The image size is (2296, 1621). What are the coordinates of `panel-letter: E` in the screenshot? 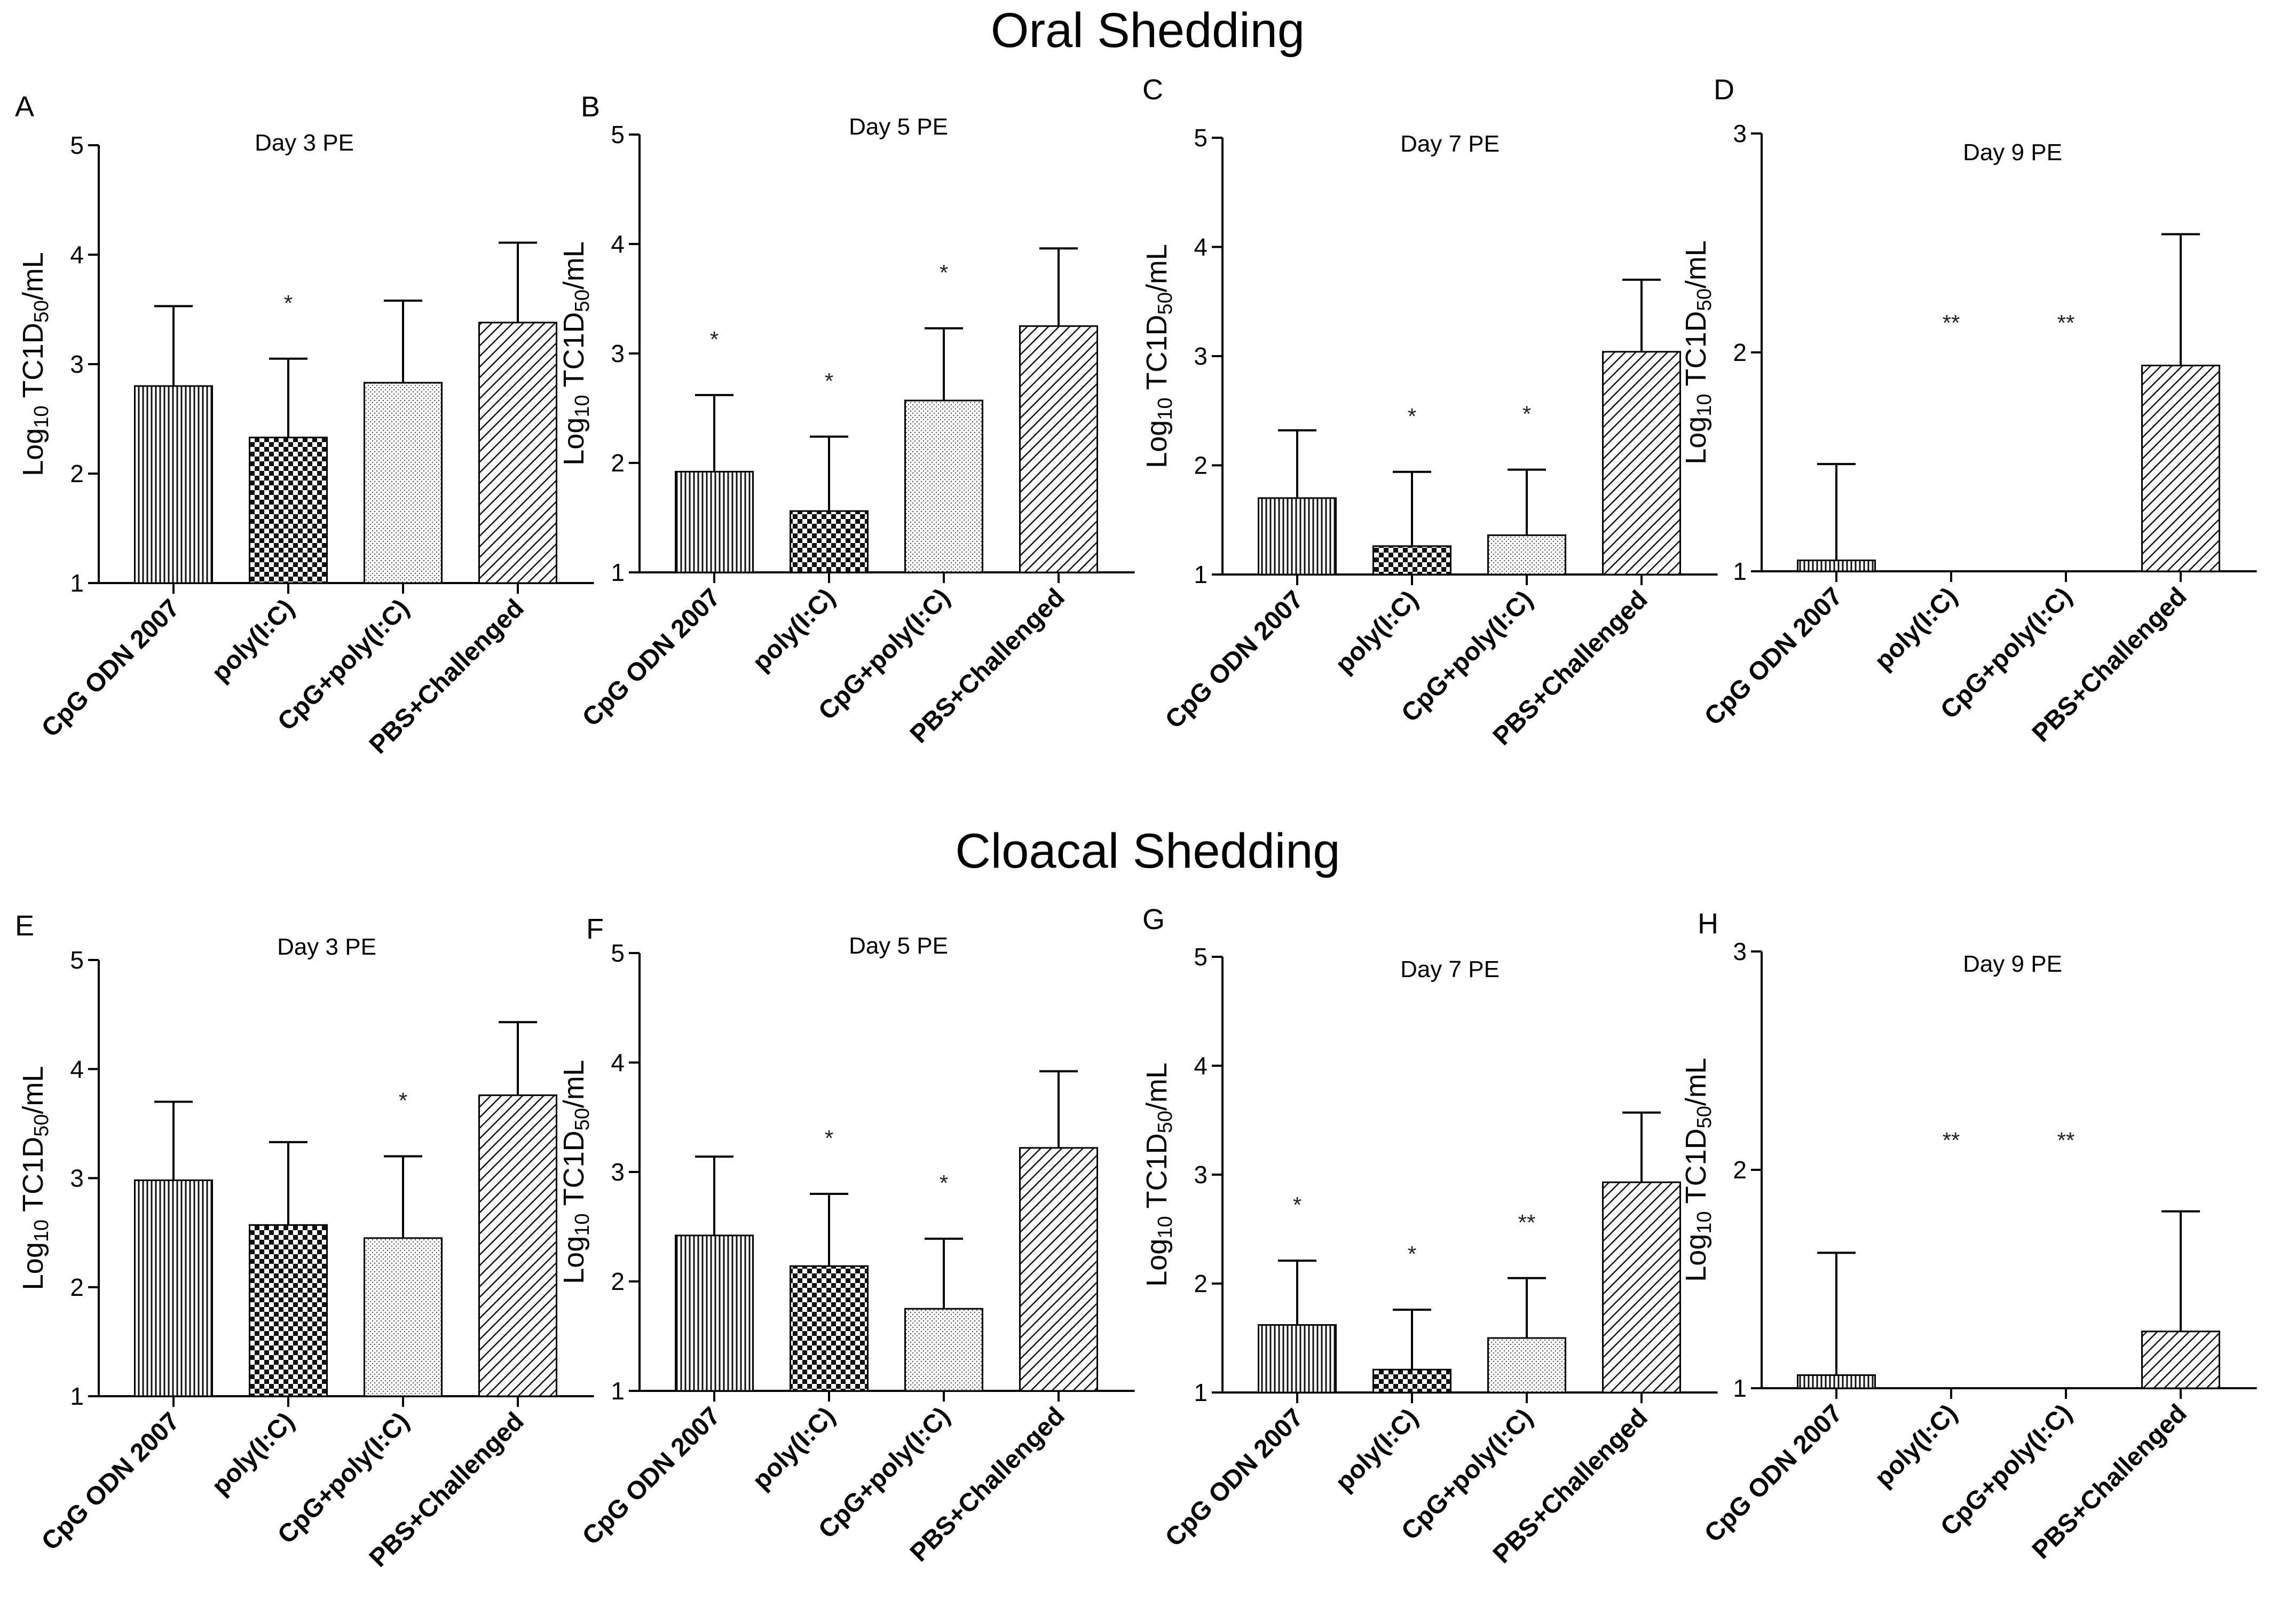 It's located at (24, 926).